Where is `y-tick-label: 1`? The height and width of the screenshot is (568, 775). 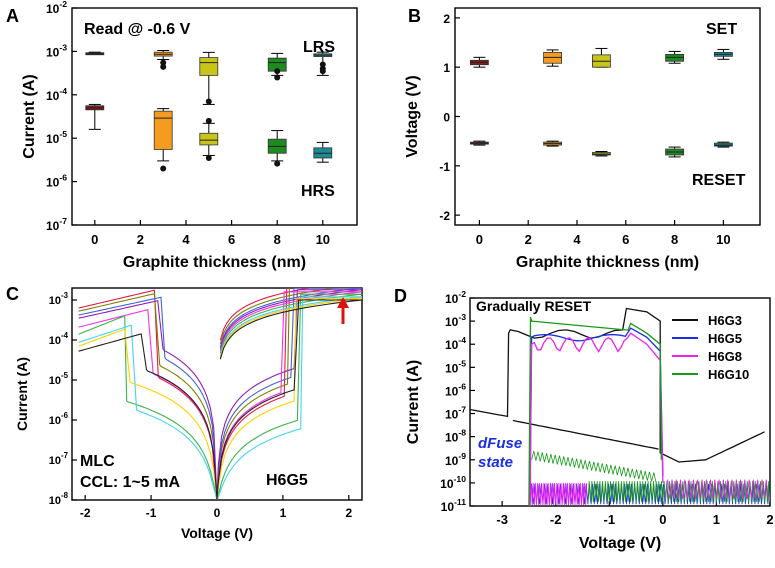
y-tick-label: 1 is located at coordinates (446, 68).